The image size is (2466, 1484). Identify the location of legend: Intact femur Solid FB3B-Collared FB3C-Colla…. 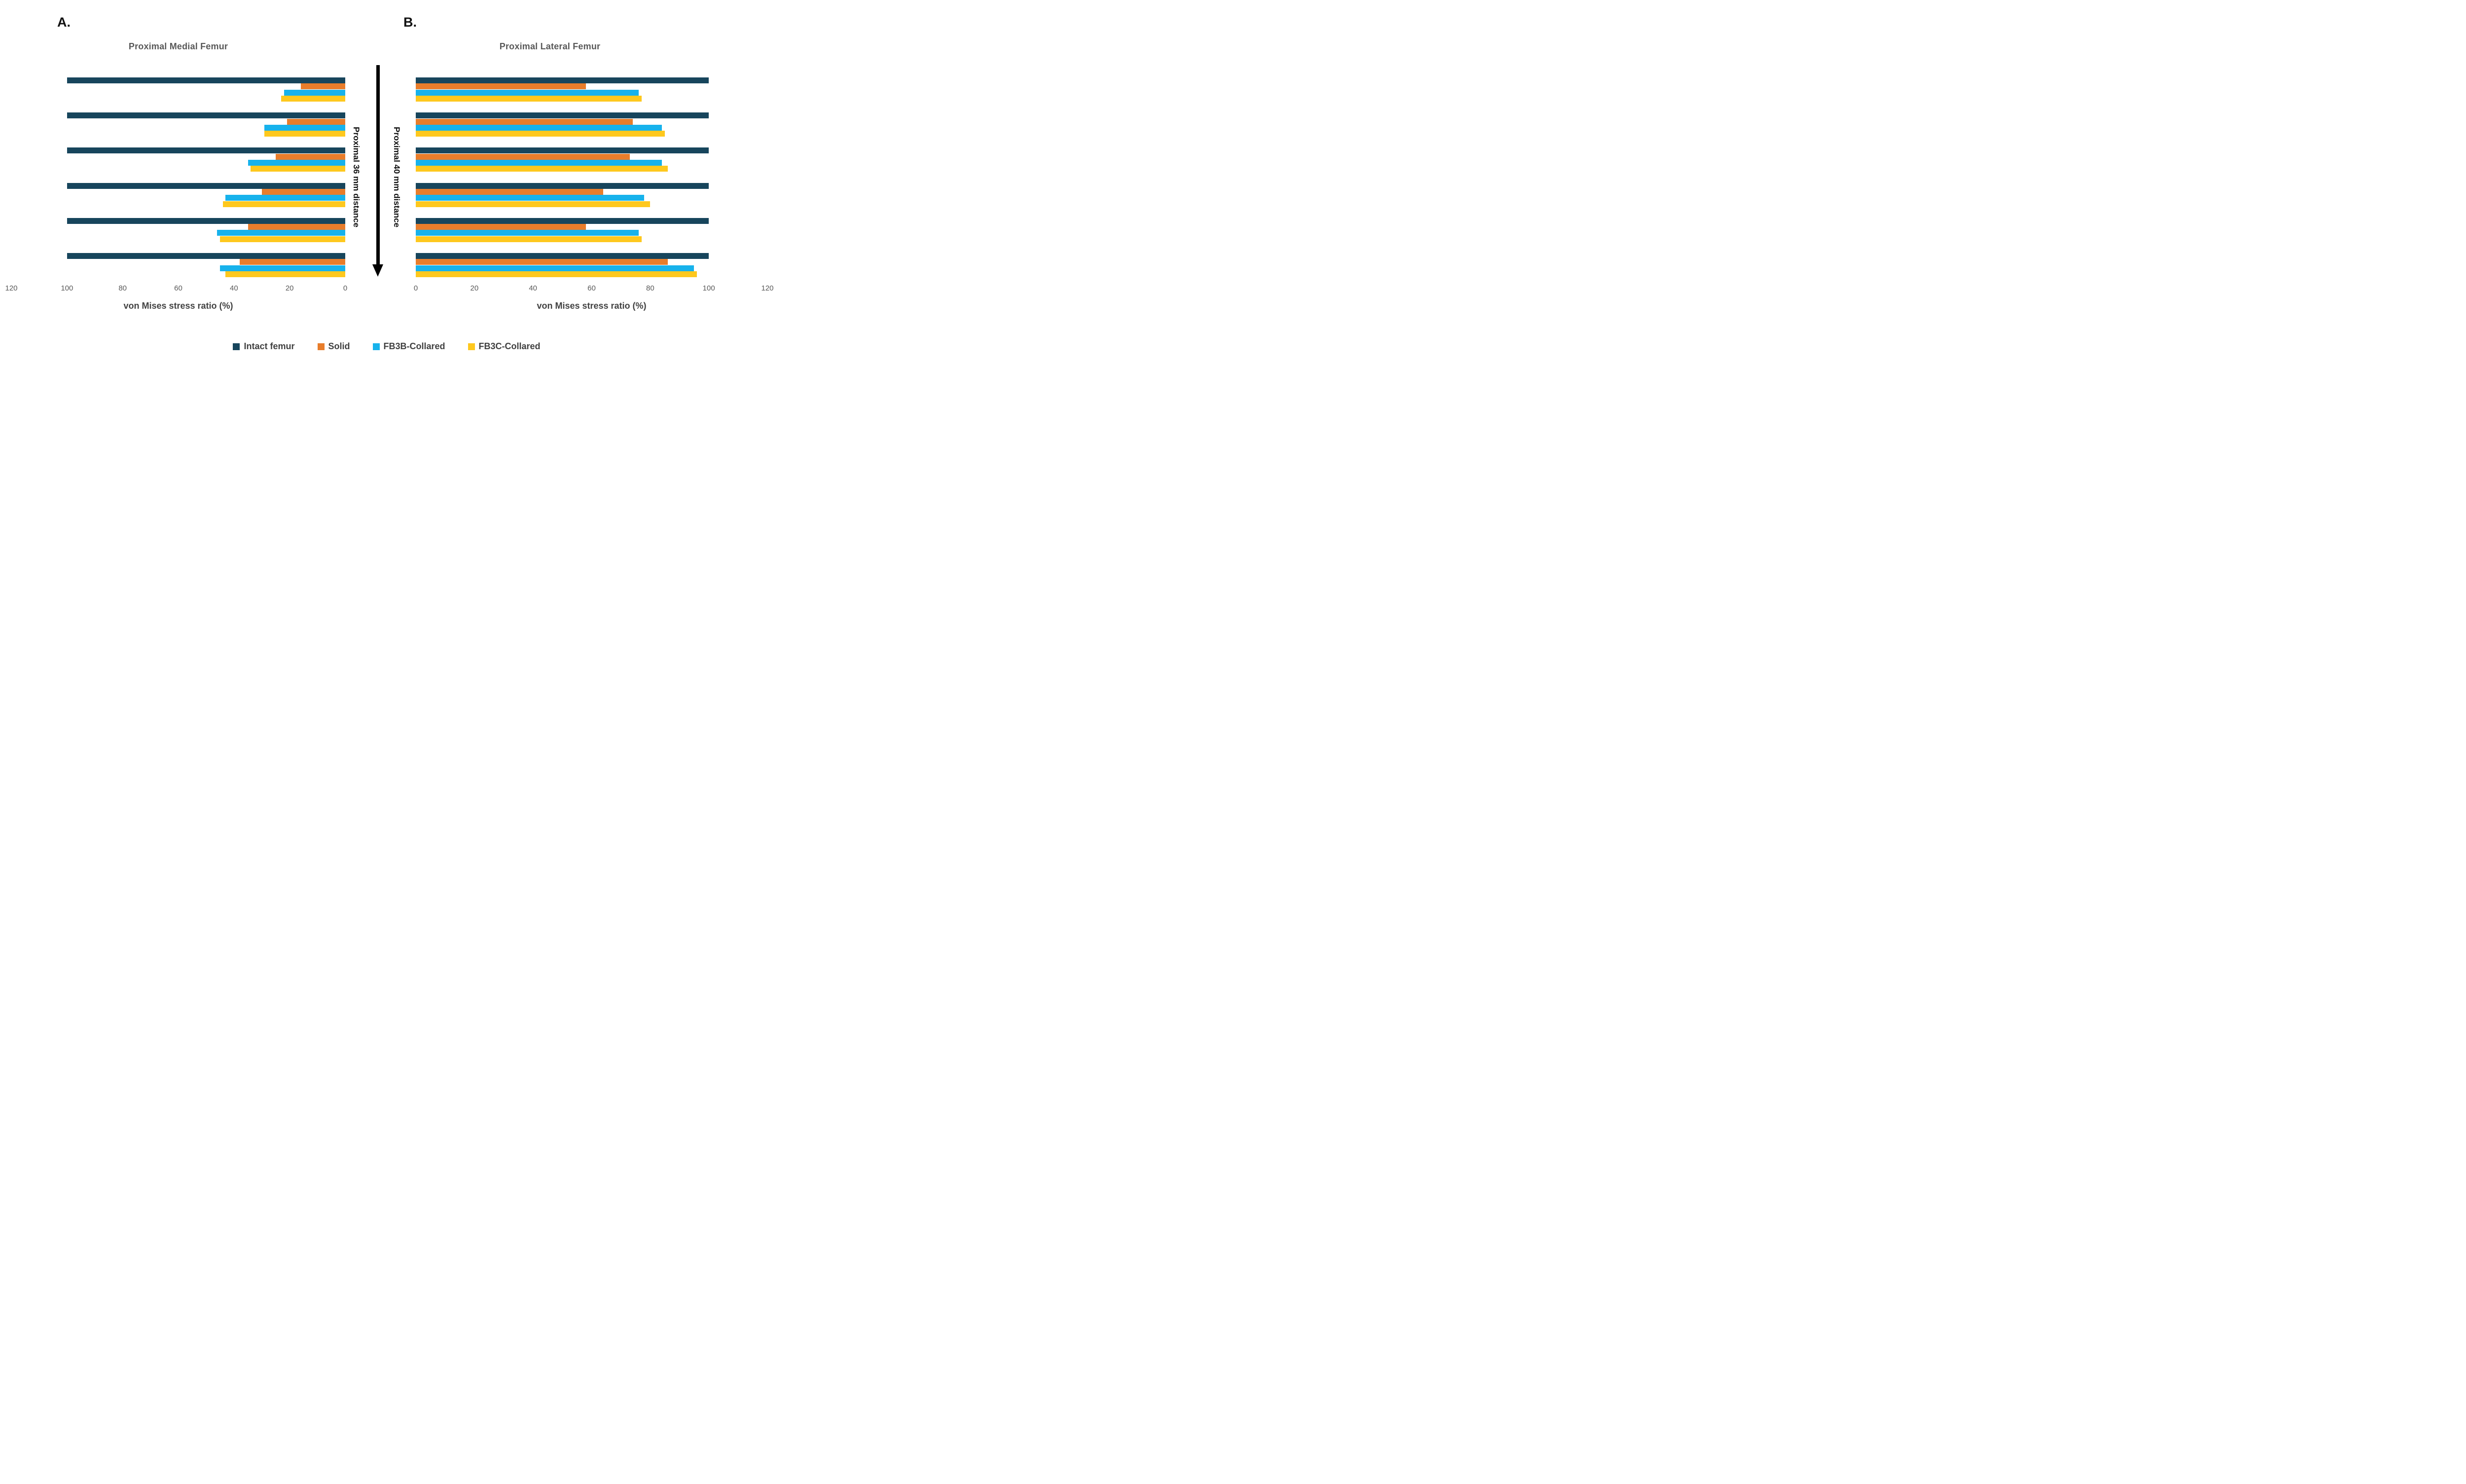
(386, 346).